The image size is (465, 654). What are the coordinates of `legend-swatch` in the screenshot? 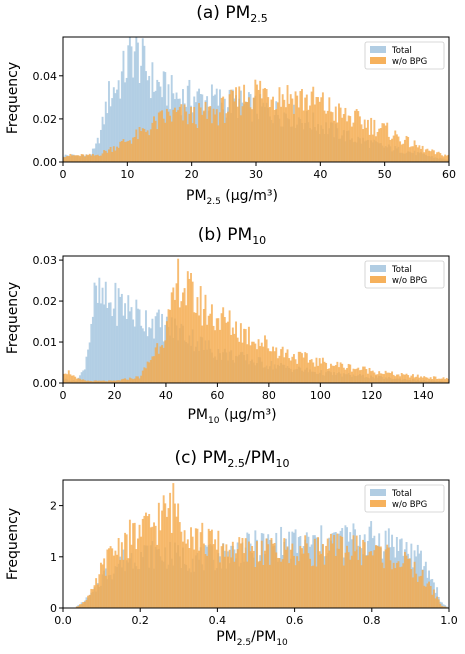 It's located at (378, 492).